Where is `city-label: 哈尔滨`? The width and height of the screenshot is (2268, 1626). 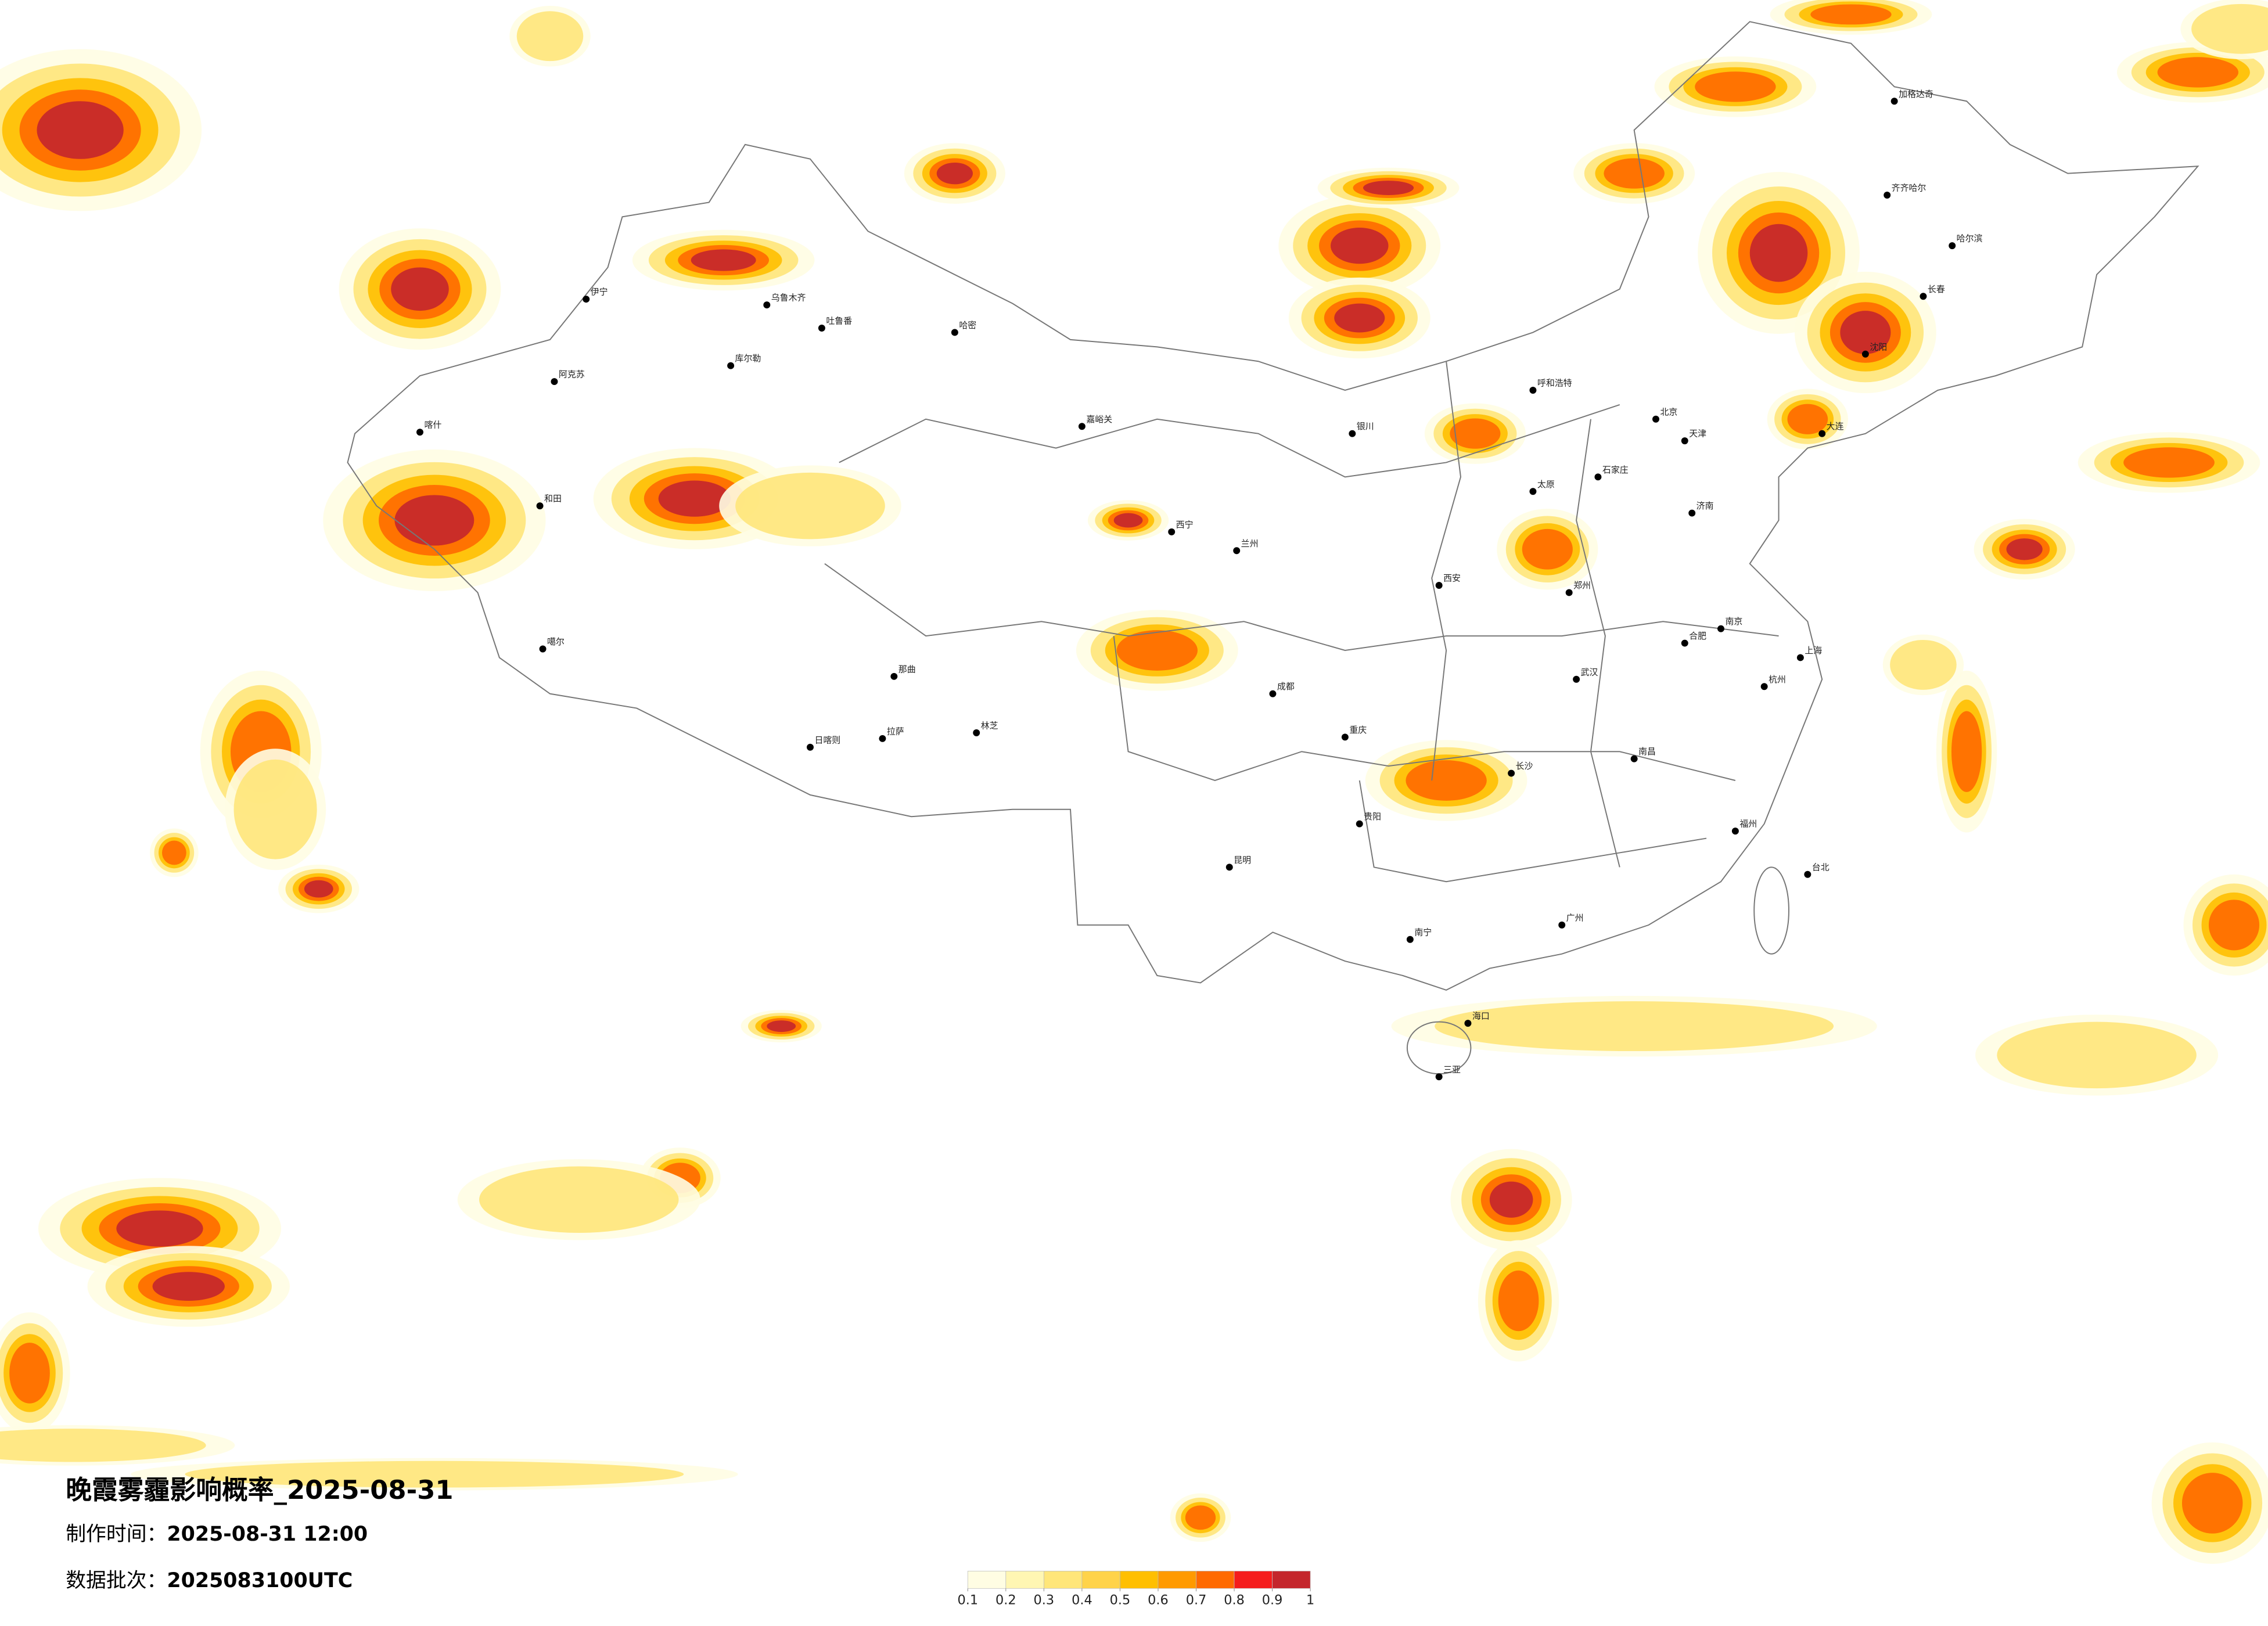
city-label: 哈尔滨 is located at coordinates (1970, 239).